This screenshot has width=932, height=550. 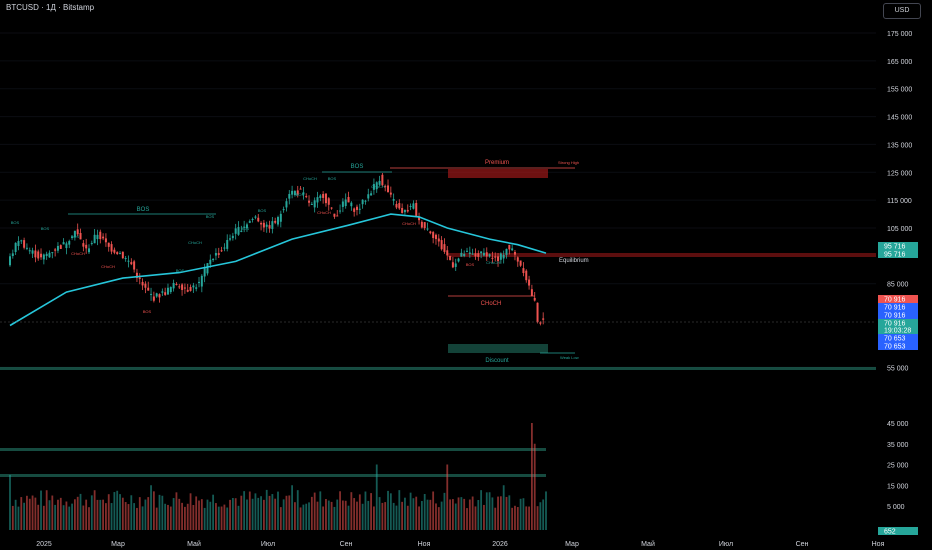 What do you see at coordinates (572, 544) in the screenshot?
I see `time-tick: Мар` at bounding box center [572, 544].